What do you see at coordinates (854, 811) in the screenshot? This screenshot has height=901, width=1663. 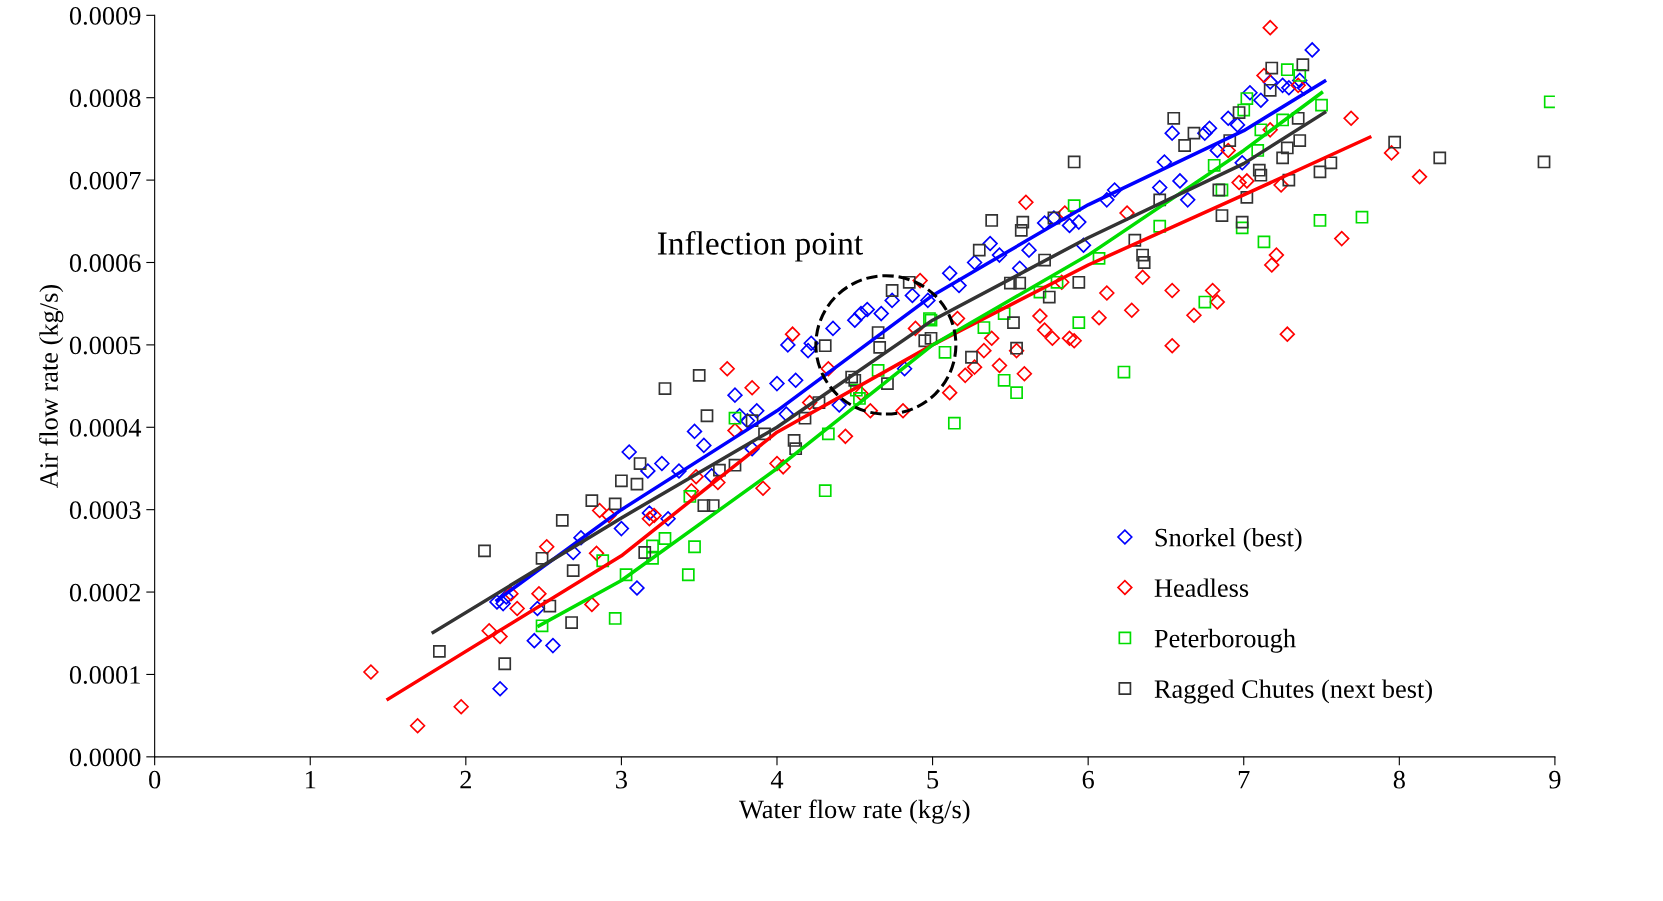 I see `x-axis-title: Water flow rate (kg/s)` at bounding box center [854, 811].